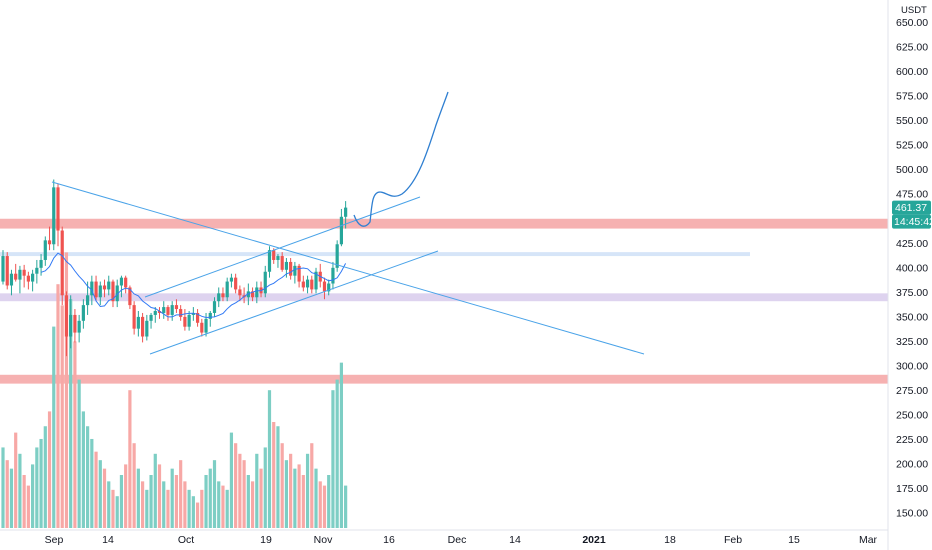 The height and width of the screenshot is (550, 932). I want to click on price-tick-label: 400.00, so click(912, 268).